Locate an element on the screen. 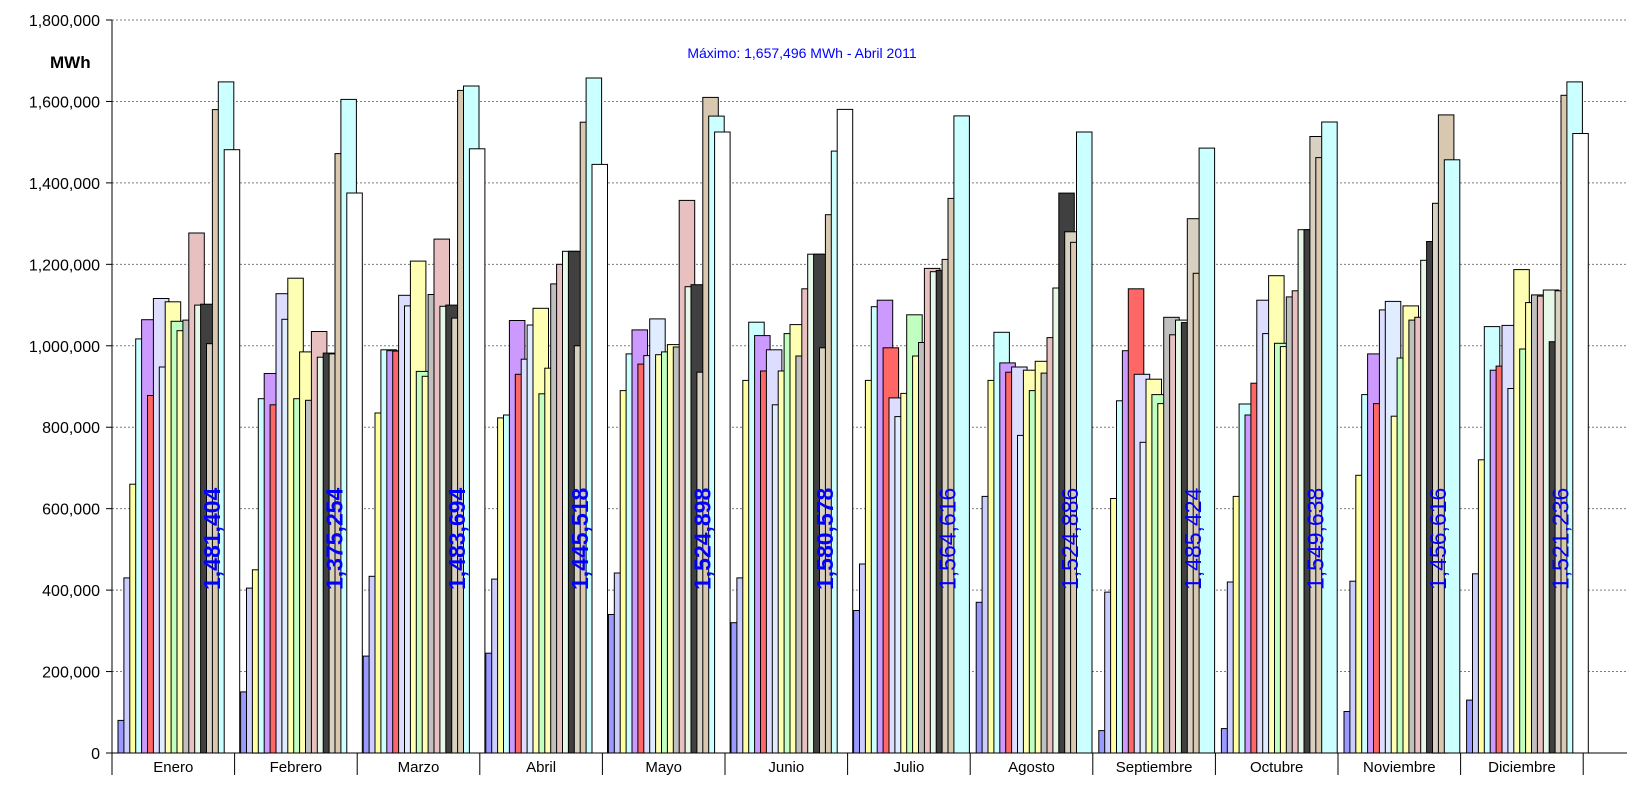 Image resolution: width=1627 pixels, height=804 pixels. category-label: Agosto is located at coordinates (1031, 767).